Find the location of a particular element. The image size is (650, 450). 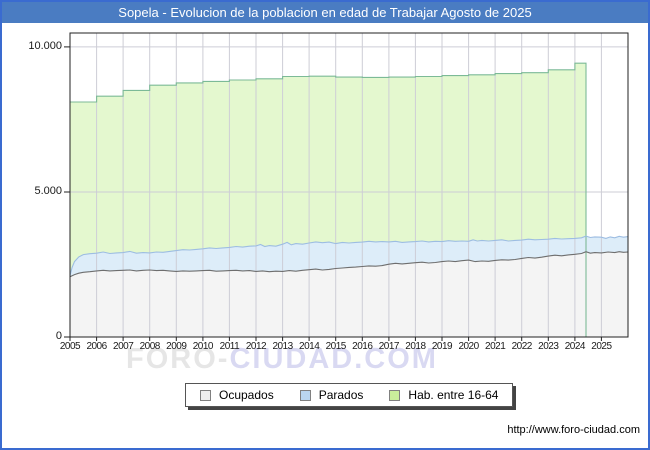

x-label-2013: 2013 is located at coordinates (282, 346).